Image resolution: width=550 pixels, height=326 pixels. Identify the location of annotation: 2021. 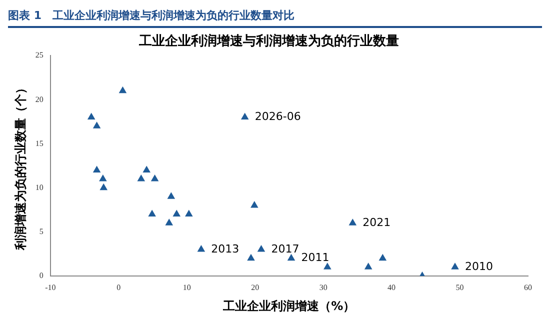
(376, 222).